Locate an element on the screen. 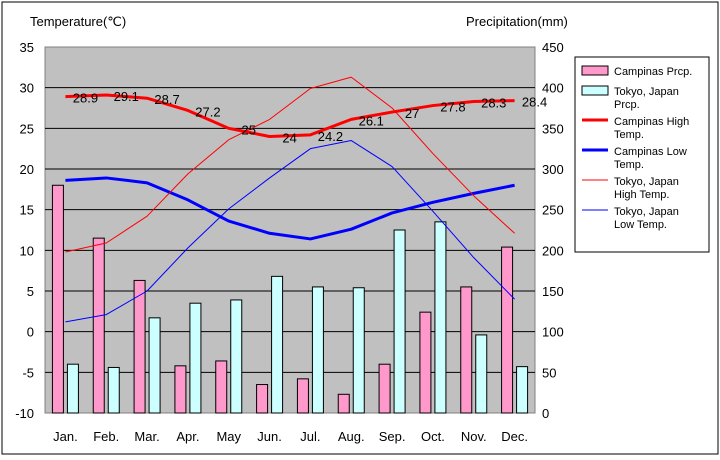 This screenshot has width=720, height=460. right-tick-label: 200 is located at coordinates (553, 250).